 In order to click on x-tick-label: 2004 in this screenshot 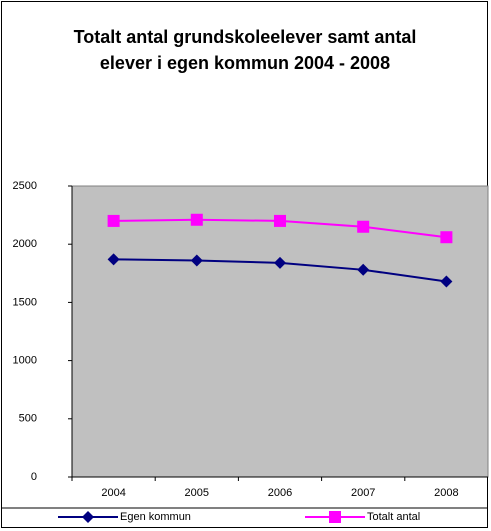, I will do `click(113, 493)`.